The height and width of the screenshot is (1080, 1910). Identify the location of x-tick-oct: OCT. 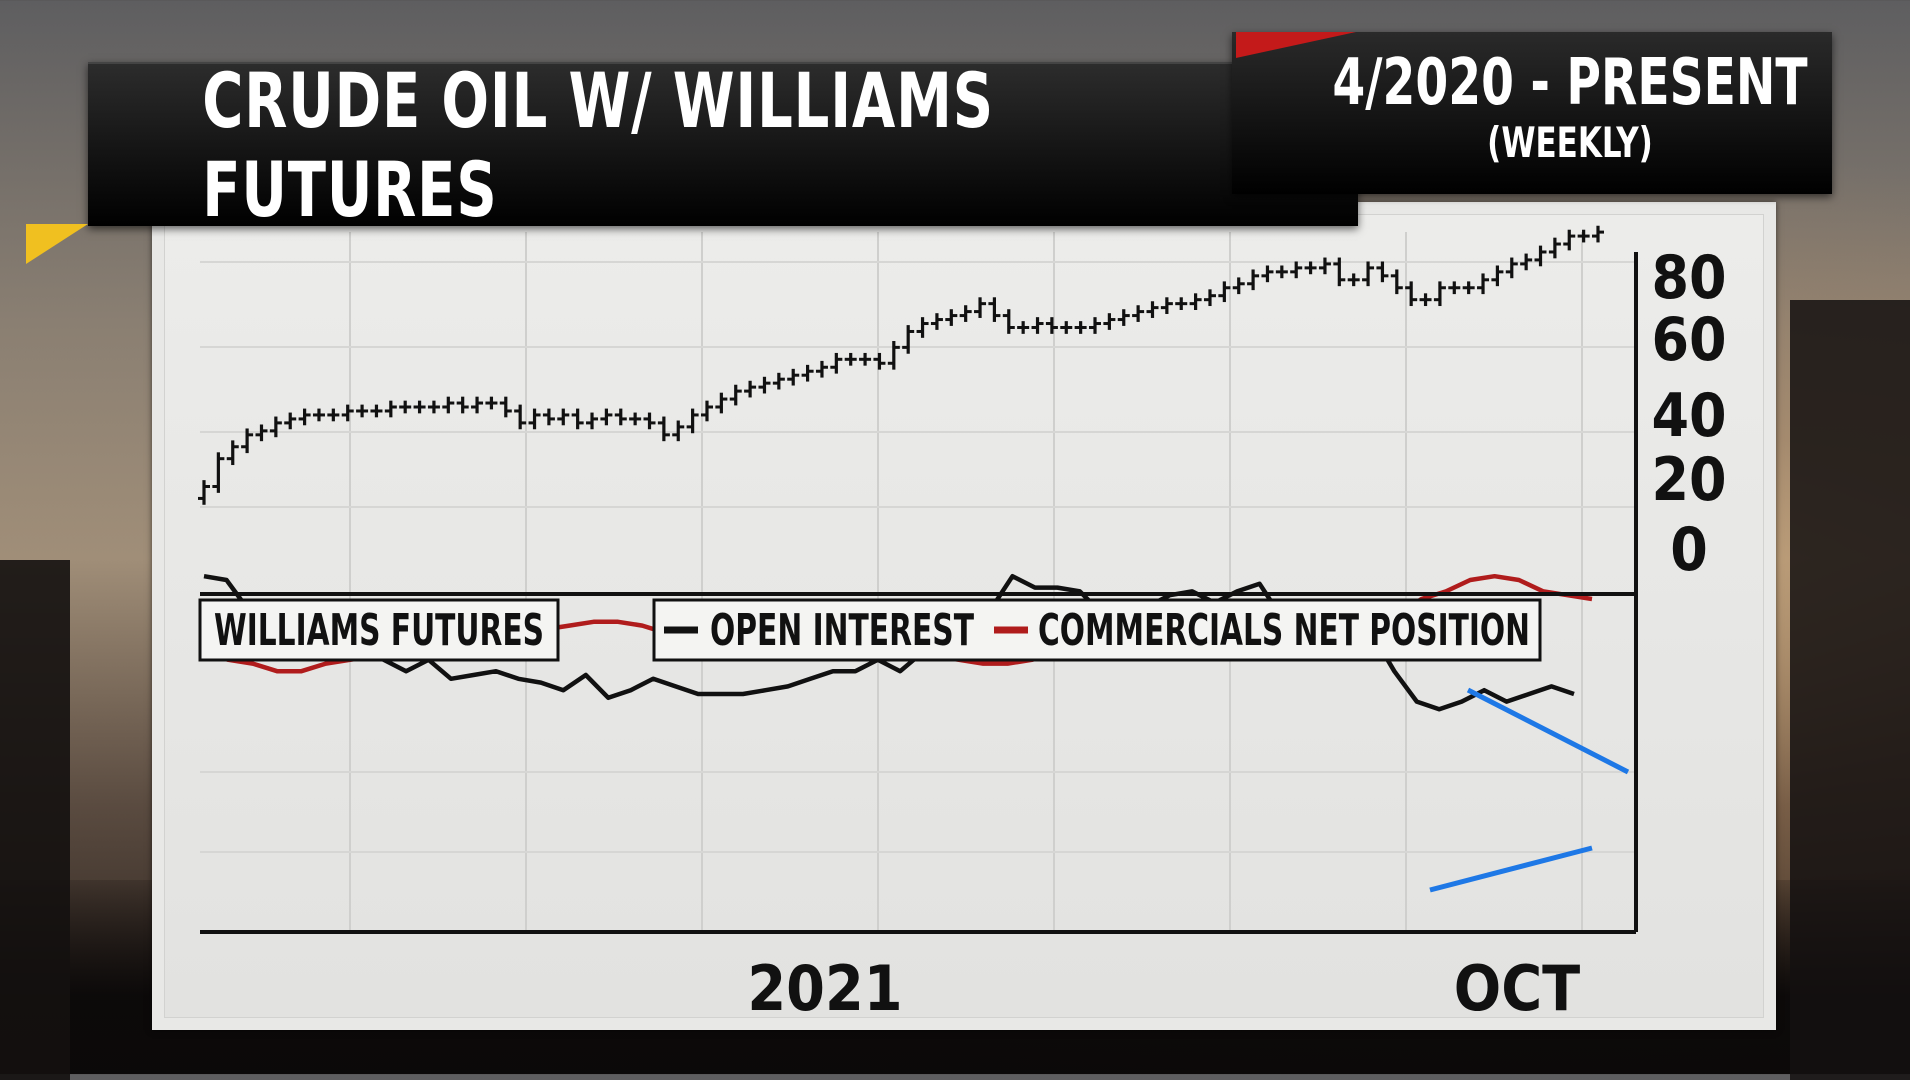
(1517, 988).